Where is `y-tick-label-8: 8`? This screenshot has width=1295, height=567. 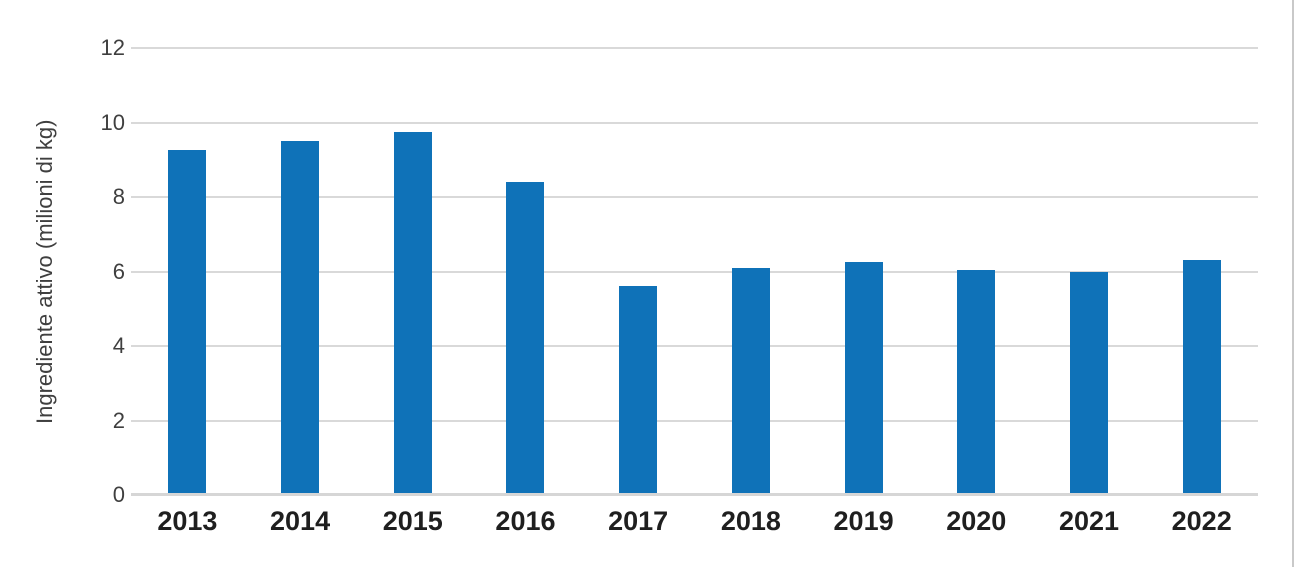 y-tick-label-8: 8 is located at coordinates (118, 196).